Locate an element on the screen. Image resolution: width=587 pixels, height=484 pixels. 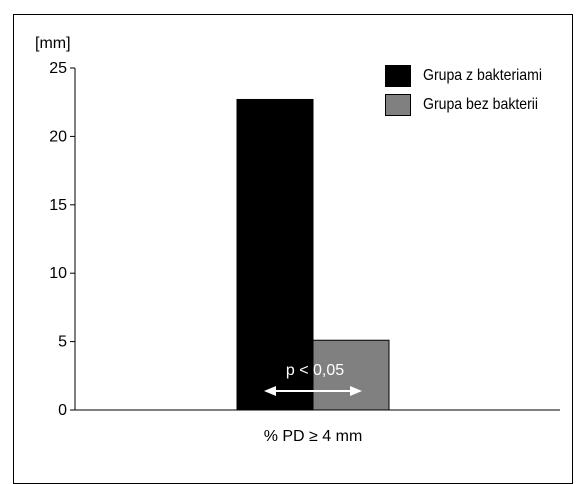
arrowhead-left is located at coordinates (270, 391).